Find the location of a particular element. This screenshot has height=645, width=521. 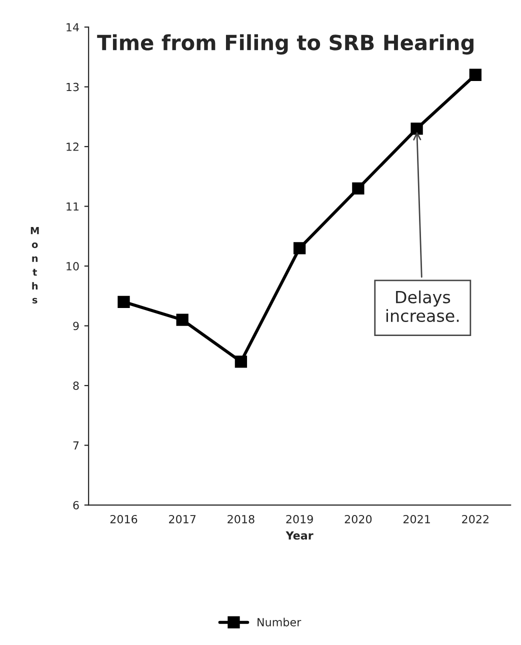

y-tick-label: 14 is located at coordinates (72, 27).